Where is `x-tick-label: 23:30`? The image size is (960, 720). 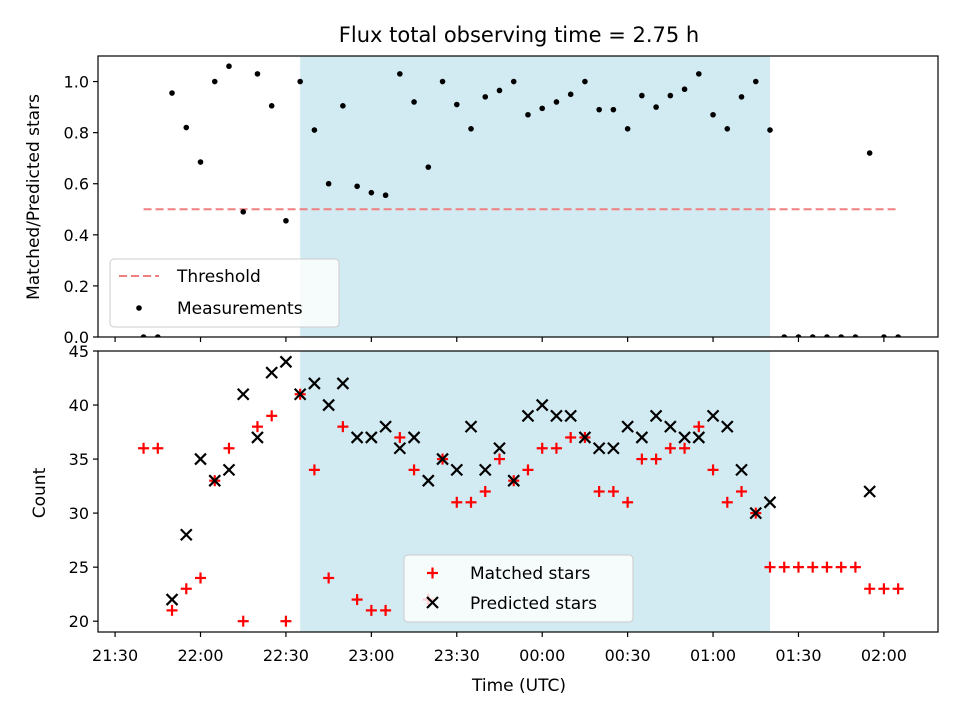
x-tick-label: 23:30 is located at coordinates (457, 655).